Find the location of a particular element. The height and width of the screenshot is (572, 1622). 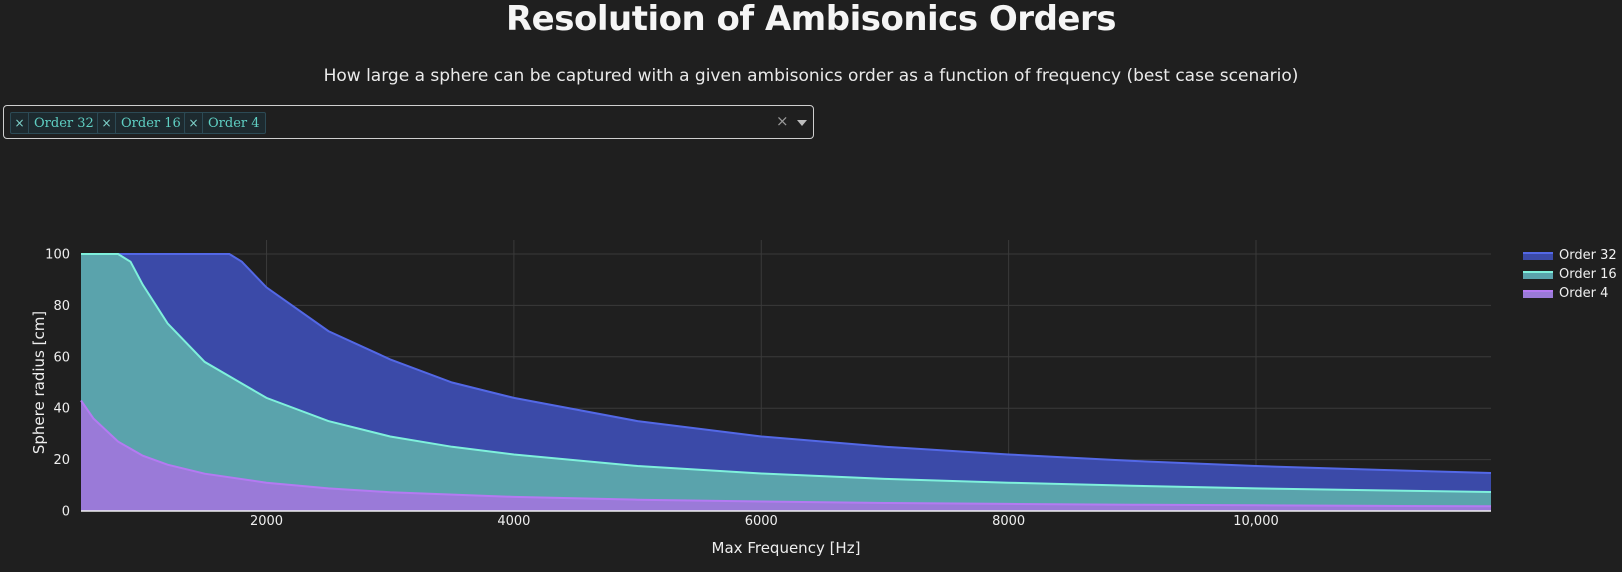

remove-tag-order-16-icon: × is located at coordinates (107, 123).